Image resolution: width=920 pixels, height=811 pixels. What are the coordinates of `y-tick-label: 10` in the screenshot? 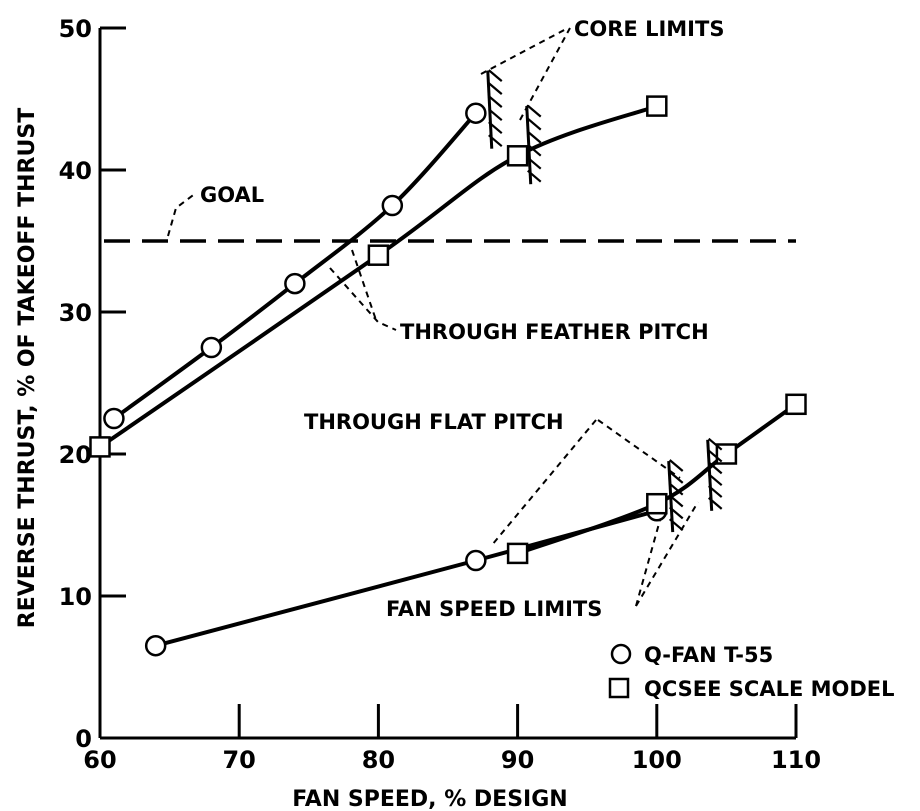 It's located at (75, 597).